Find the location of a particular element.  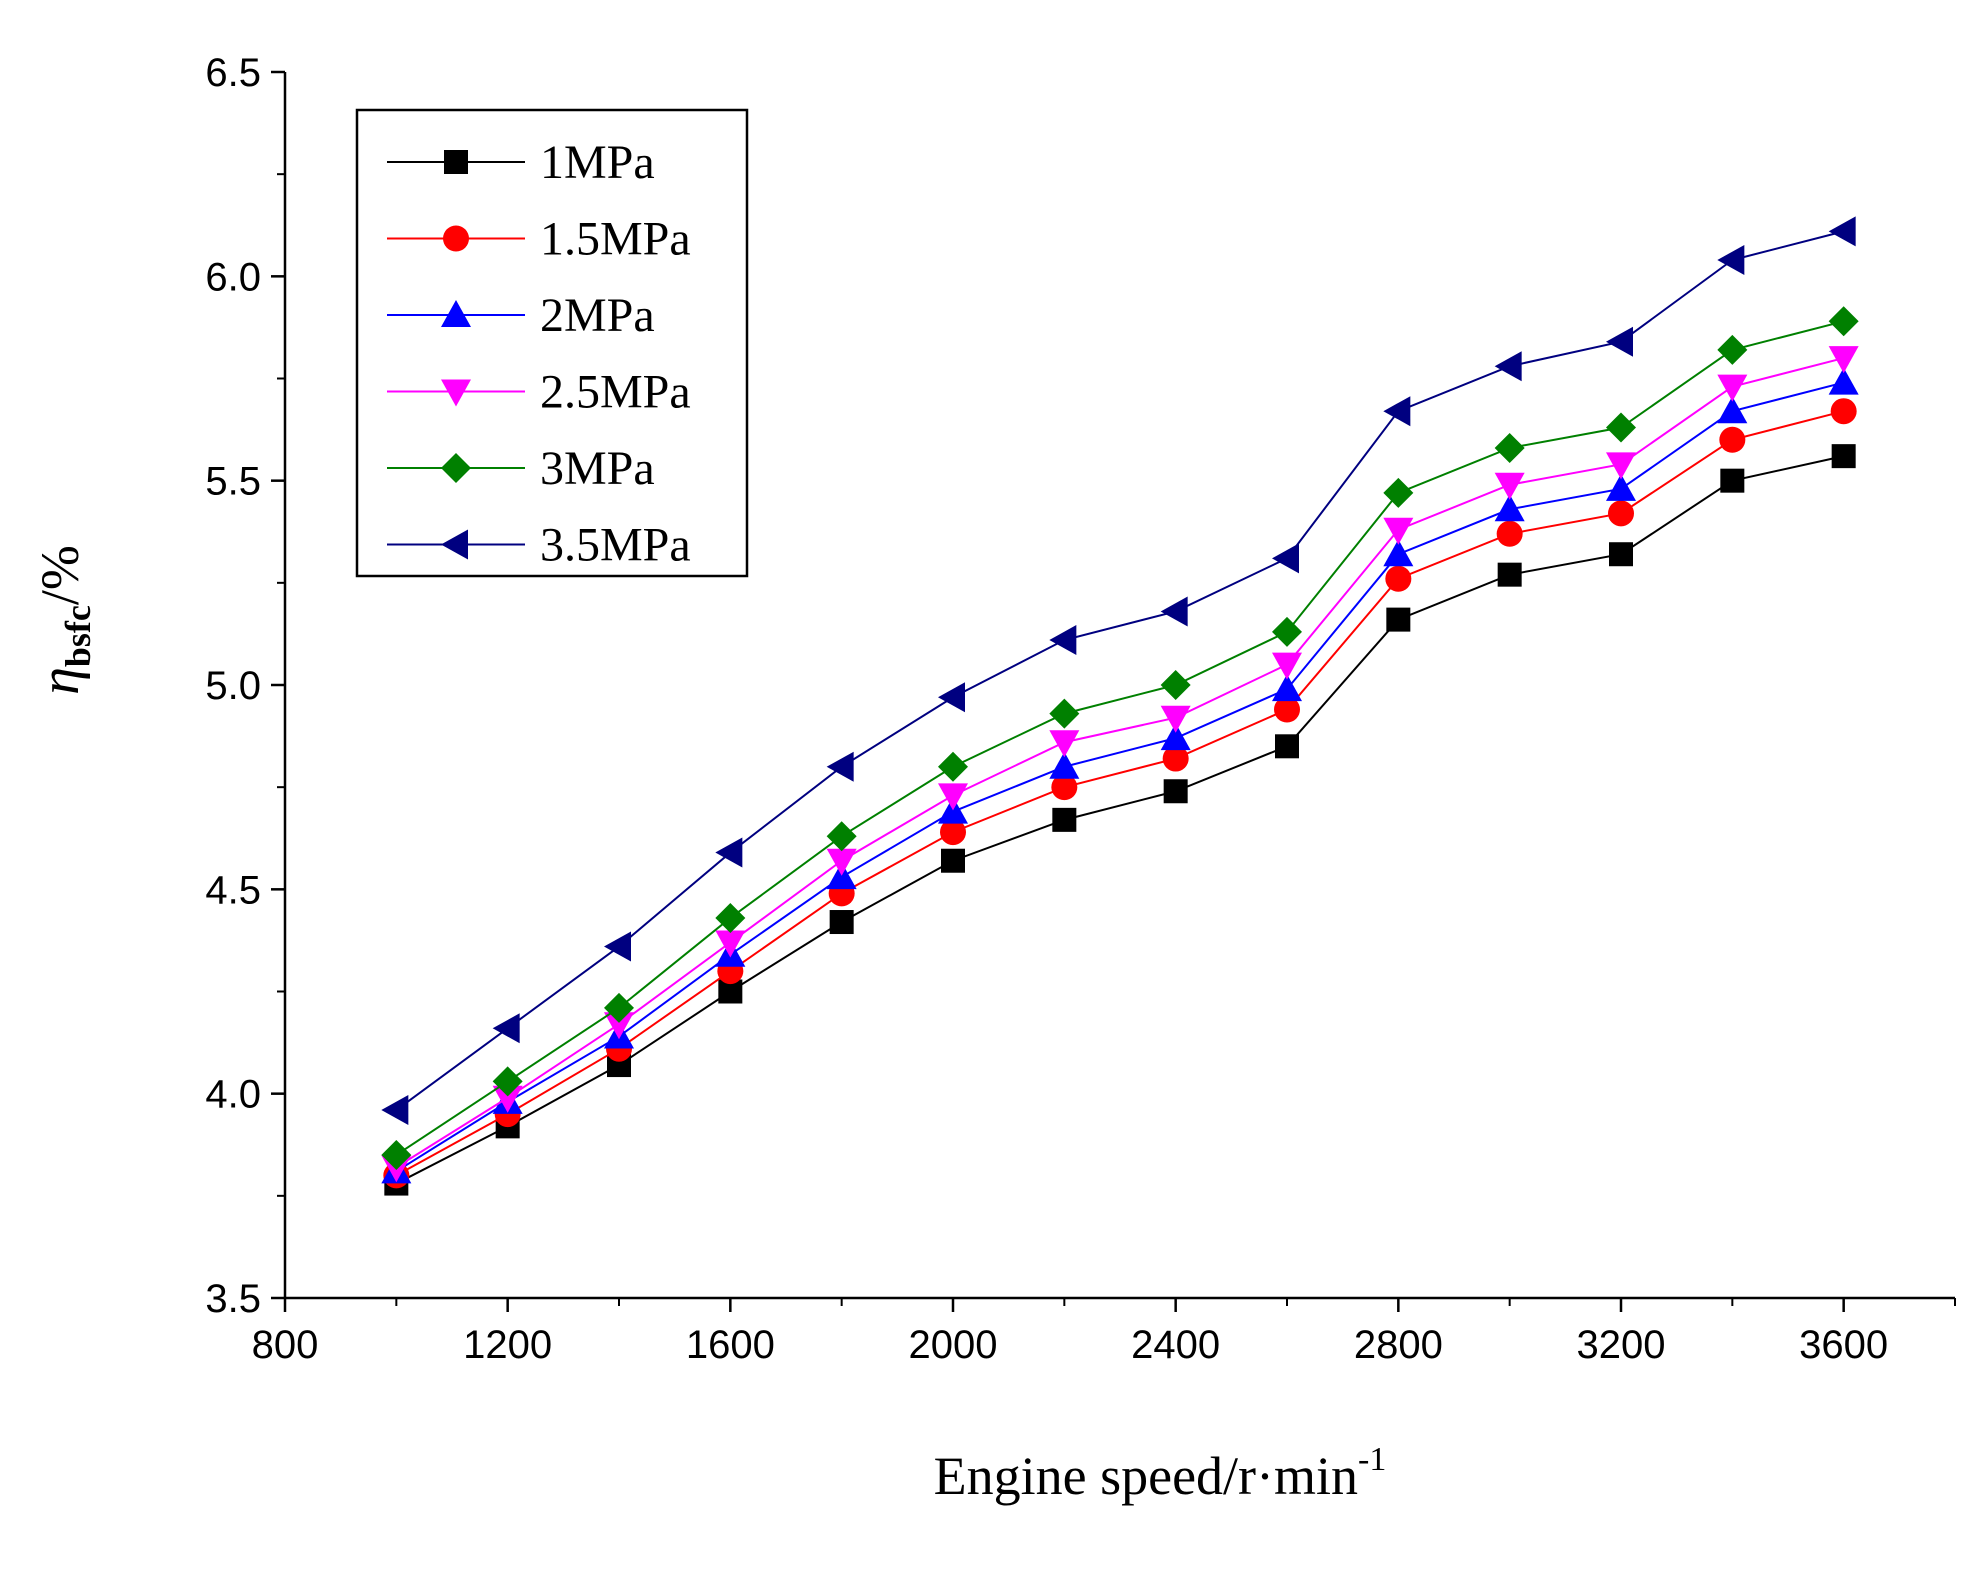

x-tick-label: 800 is located at coordinates (285, 1345).